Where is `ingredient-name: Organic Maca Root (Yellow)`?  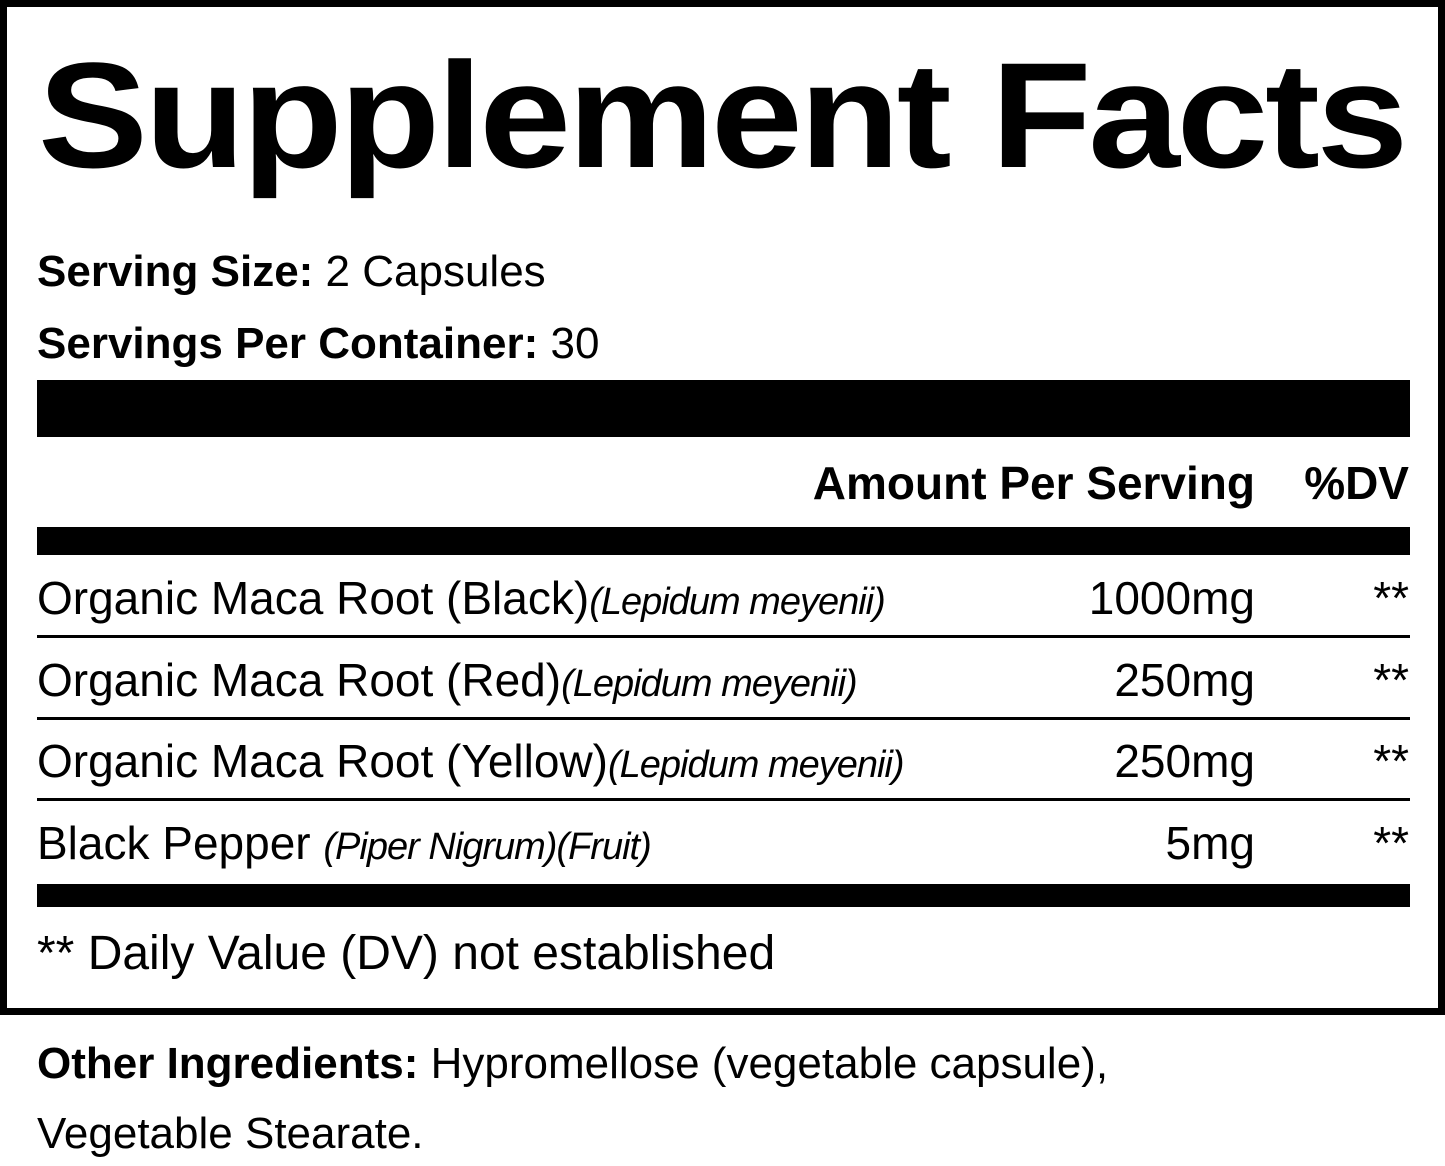 ingredient-name: Organic Maca Root (Yellow) is located at coordinates (322, 761).